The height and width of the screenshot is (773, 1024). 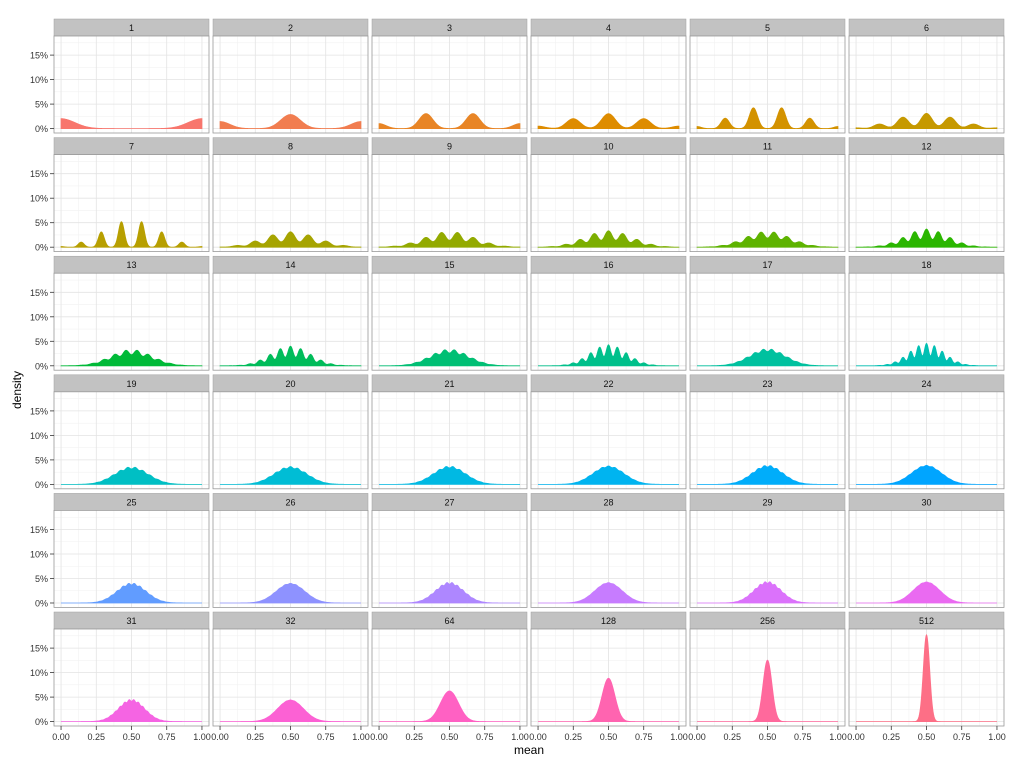 What do you see at coordinates (767, 621) in the screenshot?
I see `facet-strip-label: 256` at bounding box center [767, 621].